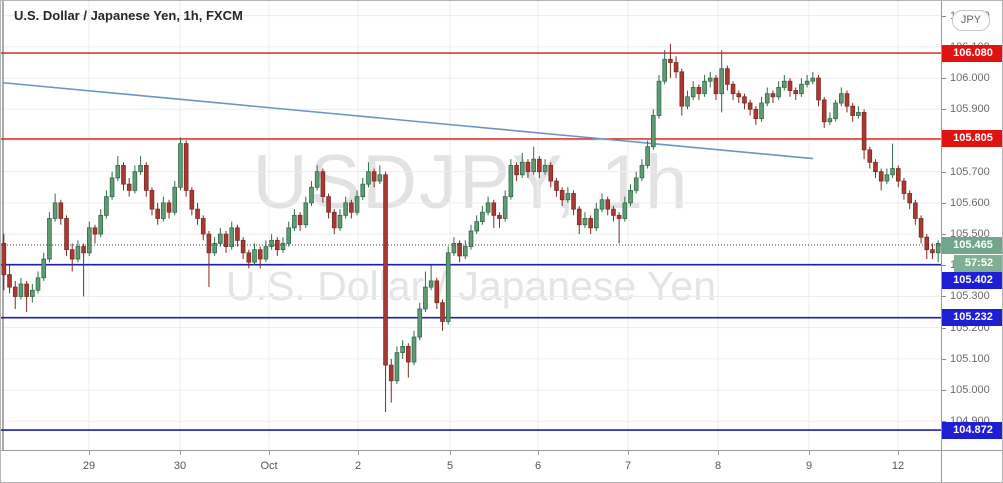 The width and height of the screenshot is (1003, 483). What do you see at coordinates (972, 296) in the screenshot?
I see `price-tick: 105.300` at bounding box center [972, 296].